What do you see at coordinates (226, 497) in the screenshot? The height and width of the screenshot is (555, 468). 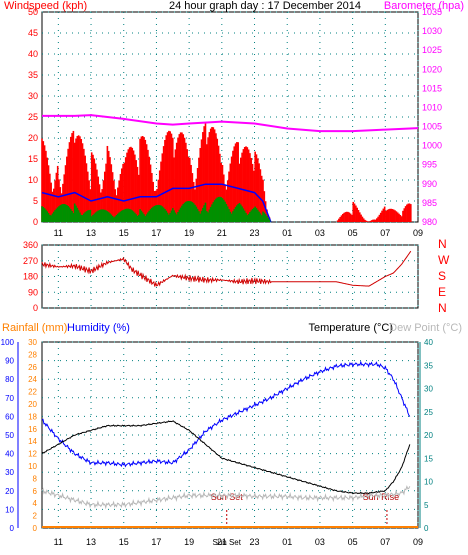 I see `dewpoint-line` at bounding box center [226, 497].